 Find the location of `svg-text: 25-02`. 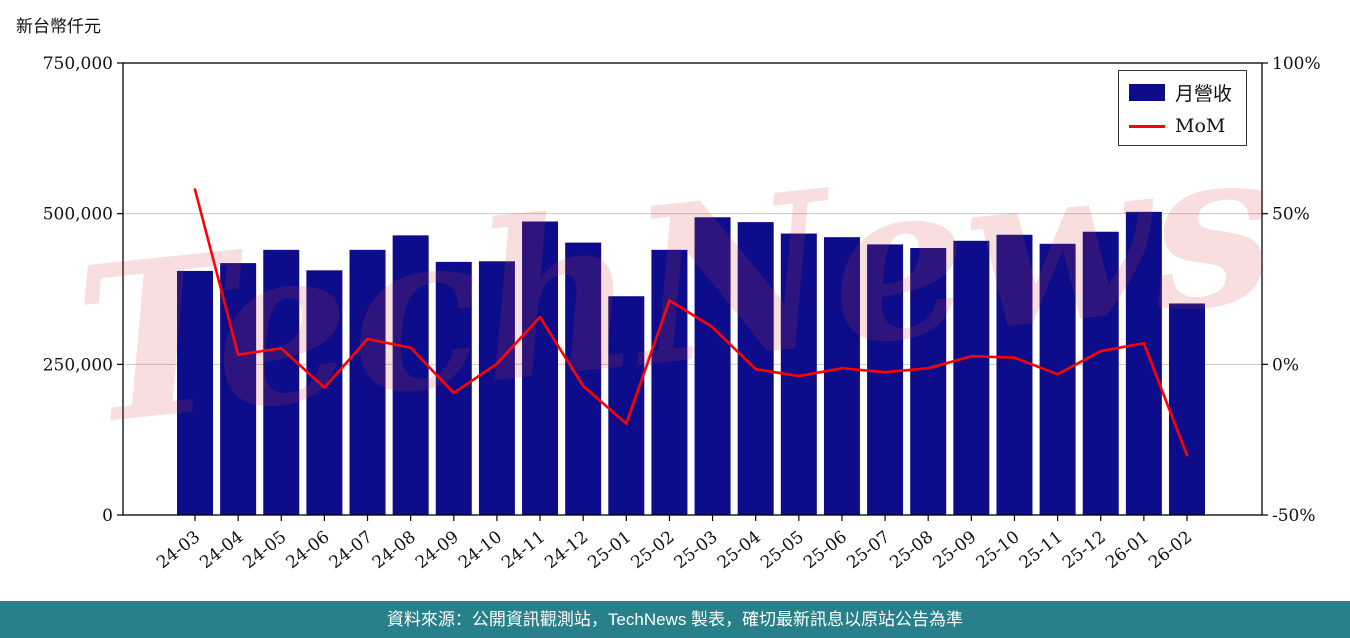

svg-text: 25-02 is located at coordinates (653, 550).